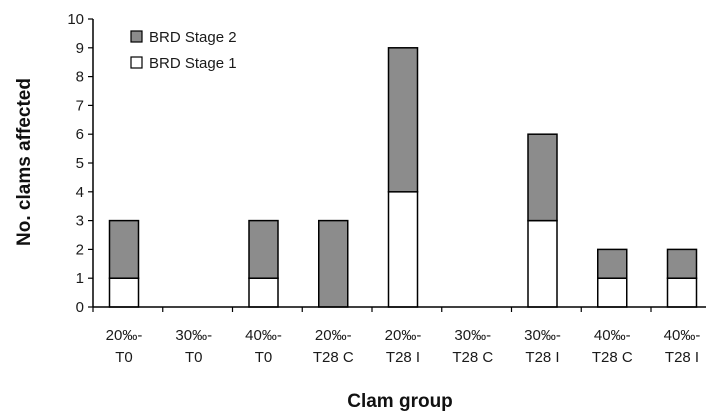 Image resolution: width=710 pixels, height=414 pixels. I want to click on legend: BRD Stage 2 BRD Stage 1, so click(183, 50).